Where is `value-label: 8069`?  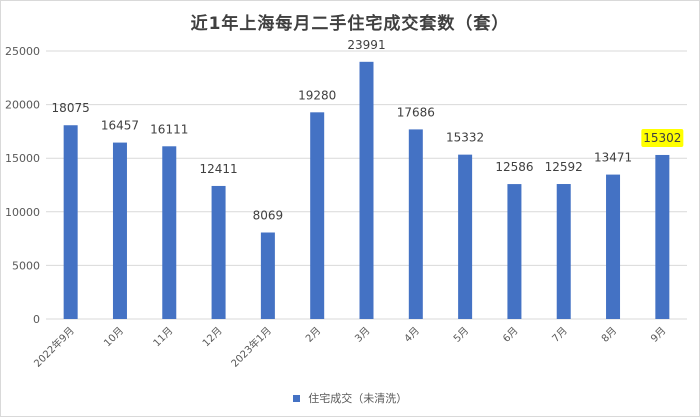 value-label: 8069 is located at coordinates (268, 216).